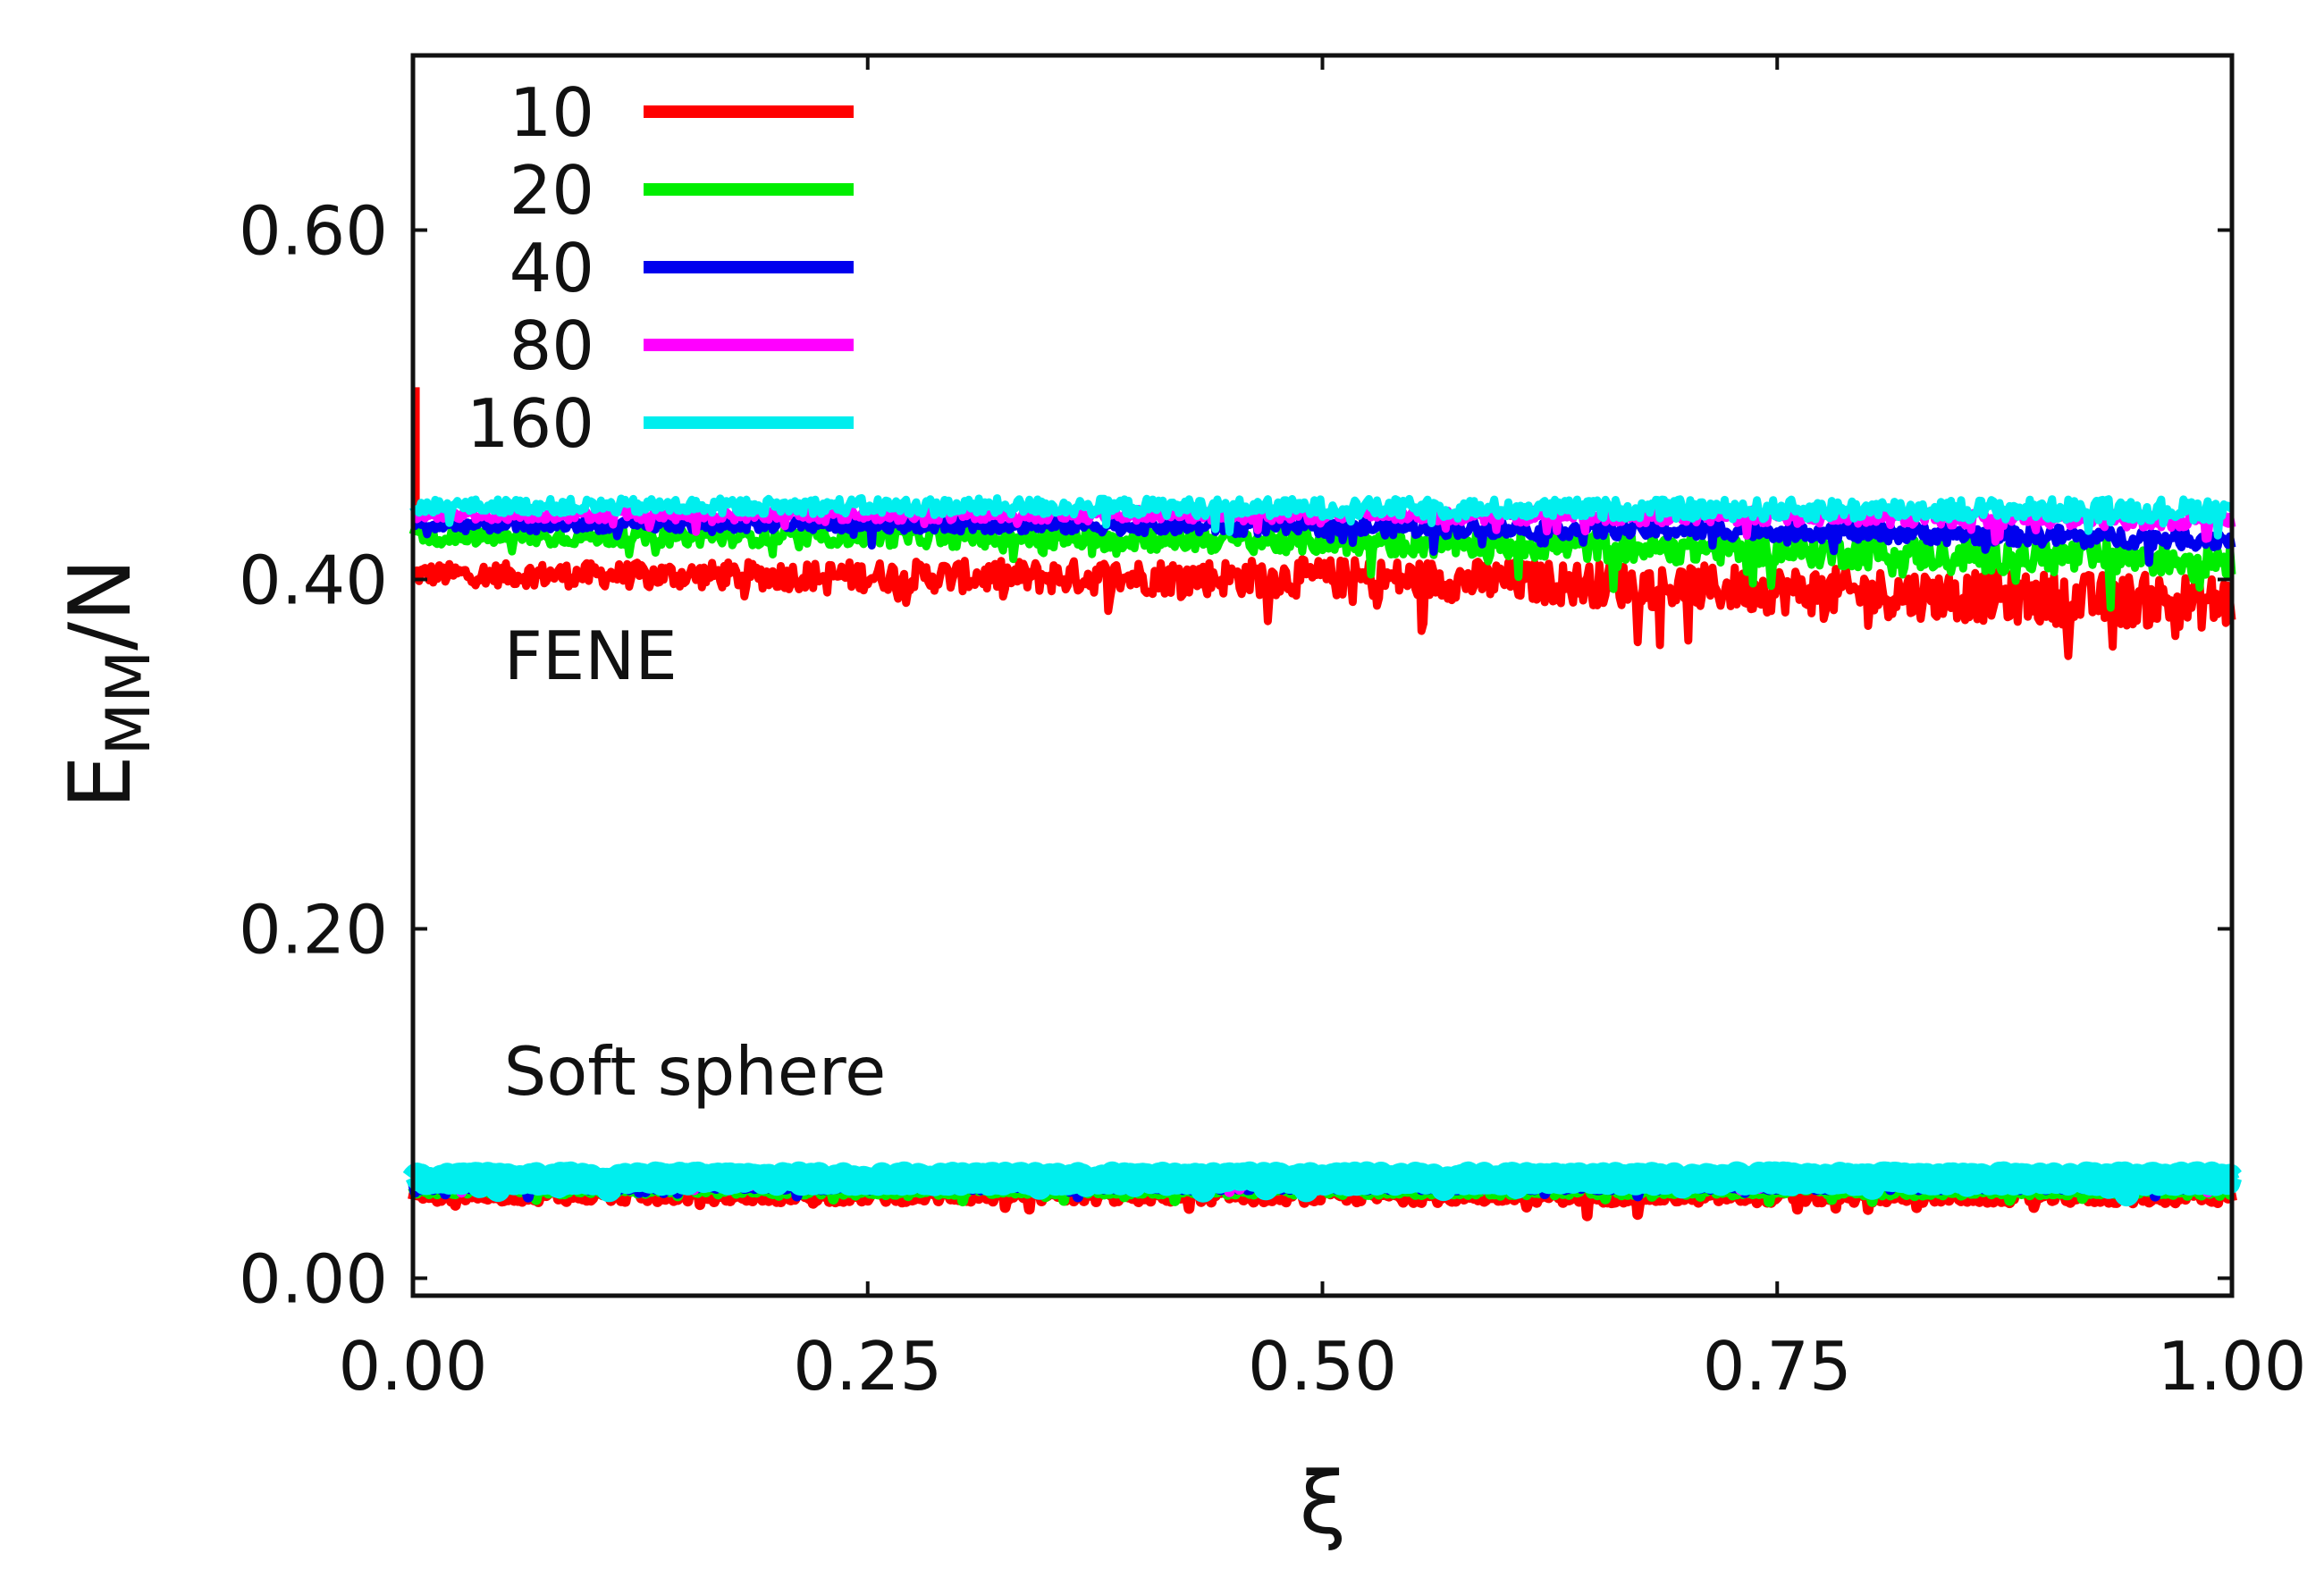  I want to click on x-tick-label: 0.25, so click(867, 1366).